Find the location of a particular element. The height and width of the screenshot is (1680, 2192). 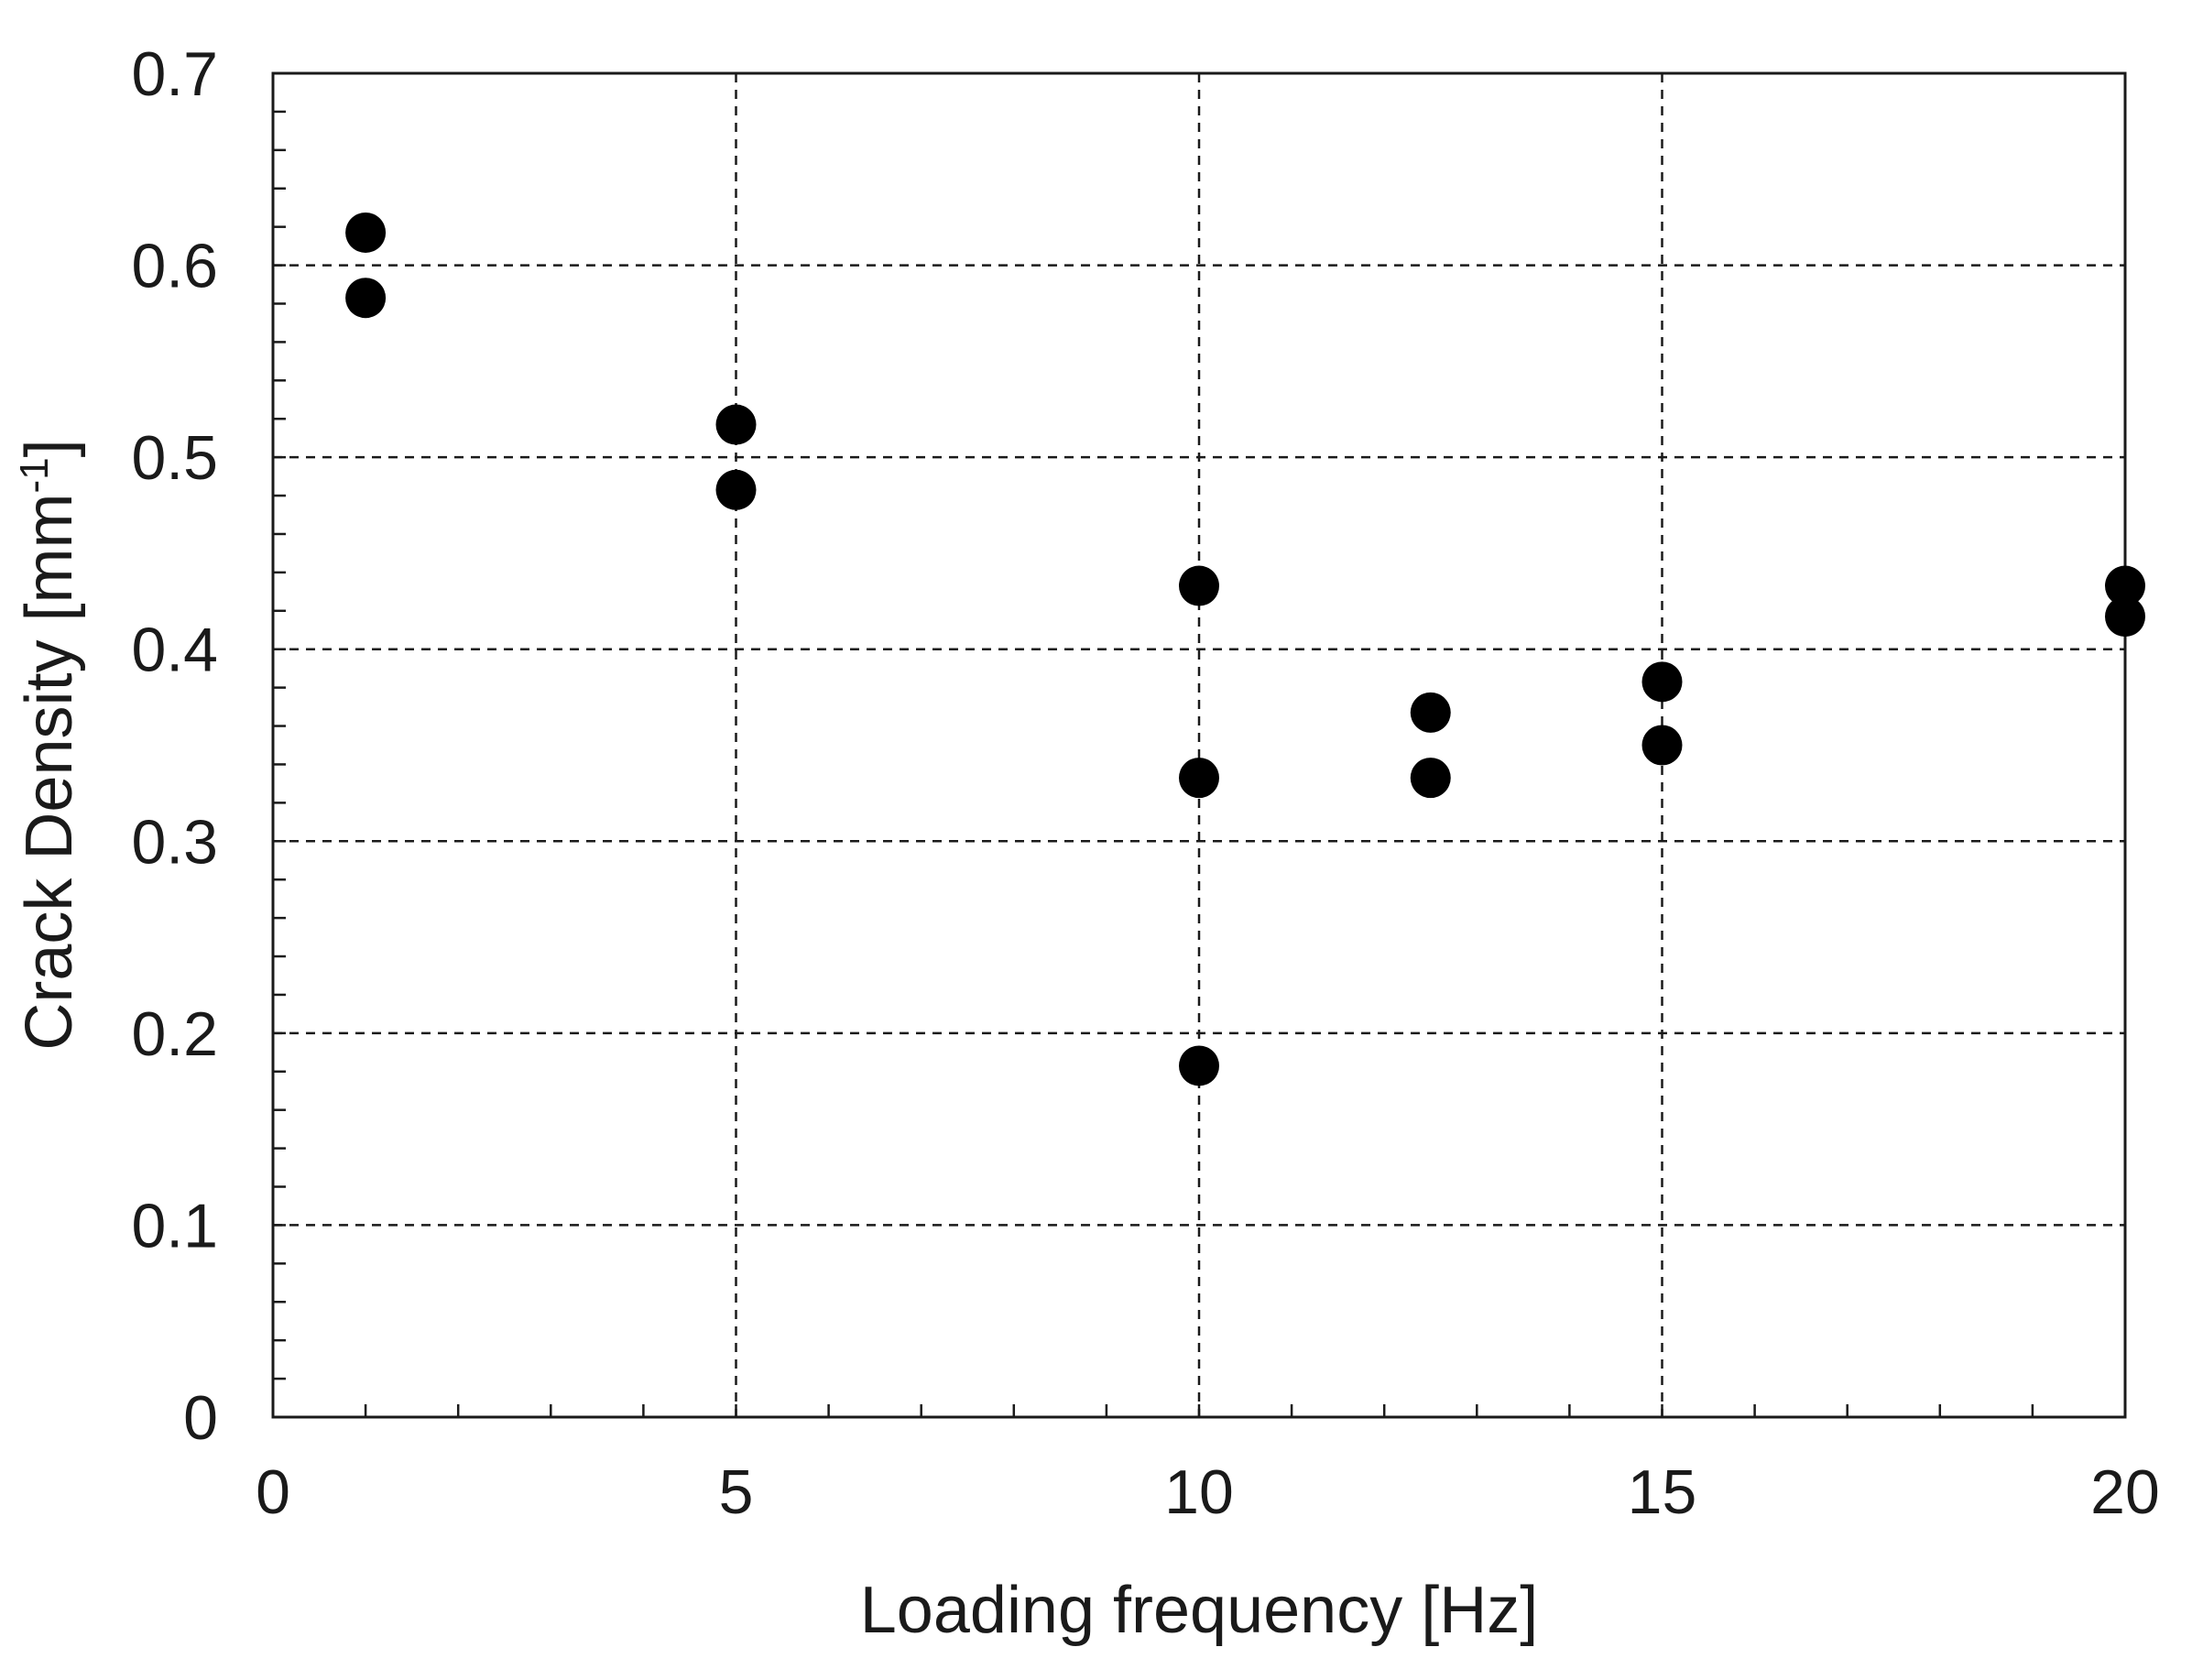

x-axis-label: Loading frequency [Hz] is located at coordinates (1199, 1610).